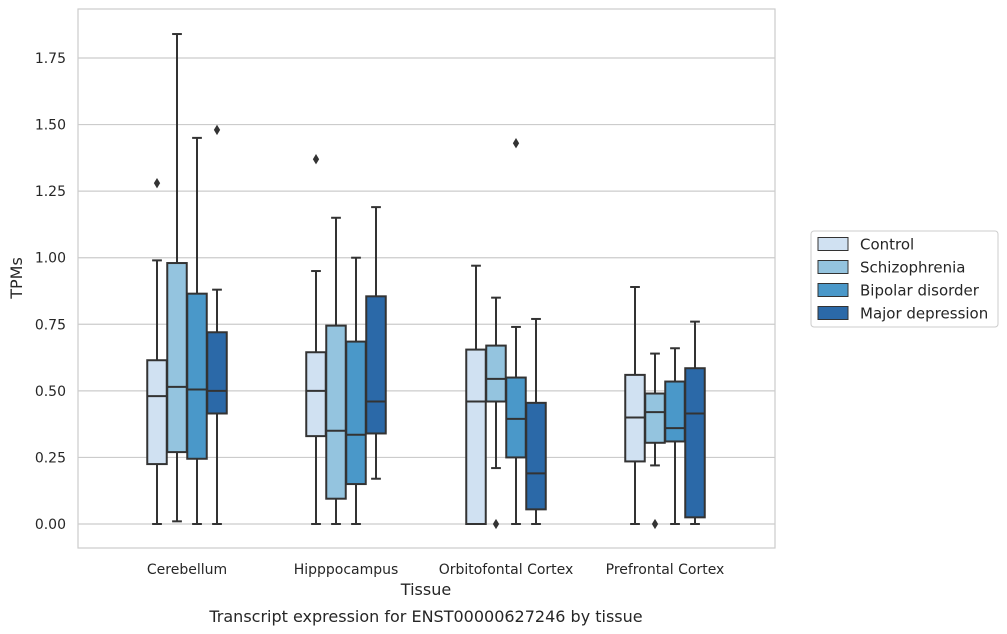 This screenshot has width=1007, height=634. Describe the element at coordinates (924, 314) in the screenshot. I see `legend-label: Major depression` at that location.